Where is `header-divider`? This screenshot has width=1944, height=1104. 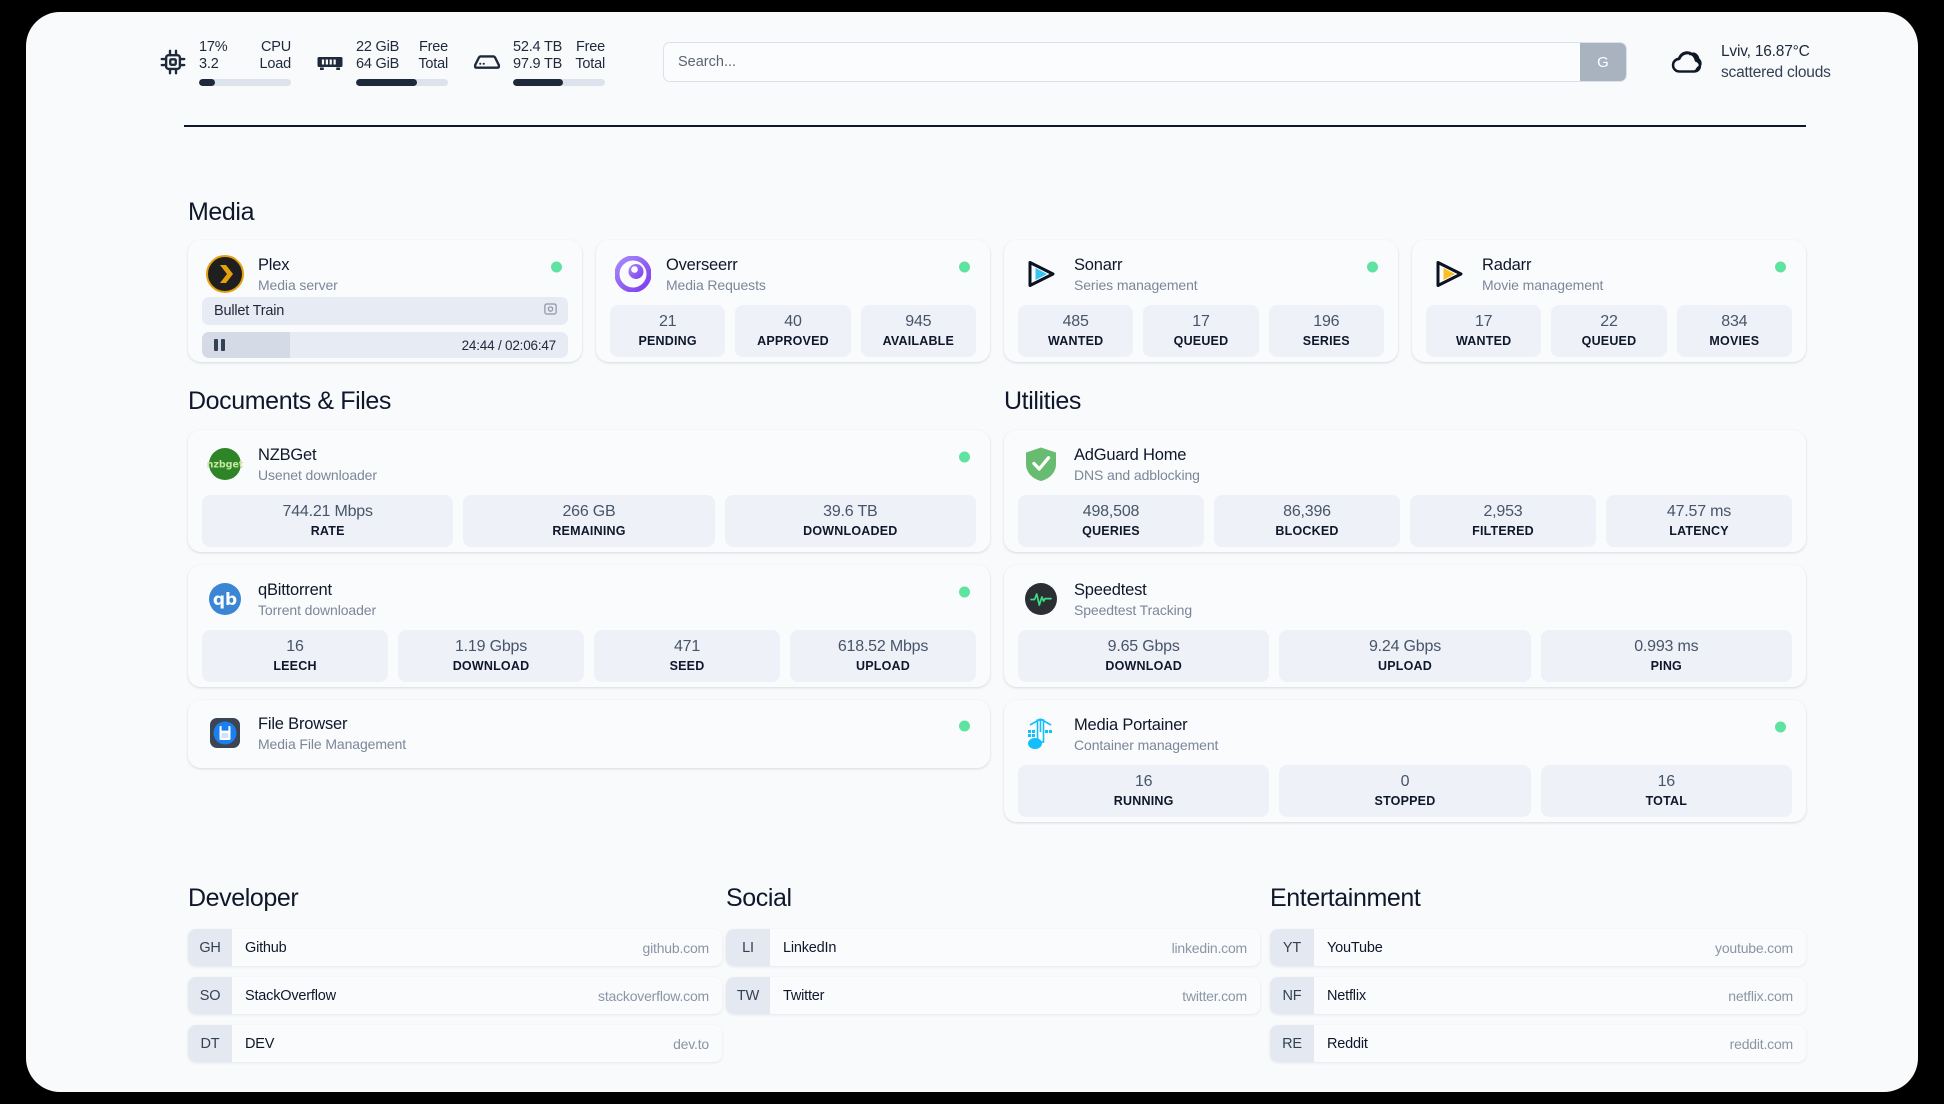
header-divider is located at coordinates (995, 126).